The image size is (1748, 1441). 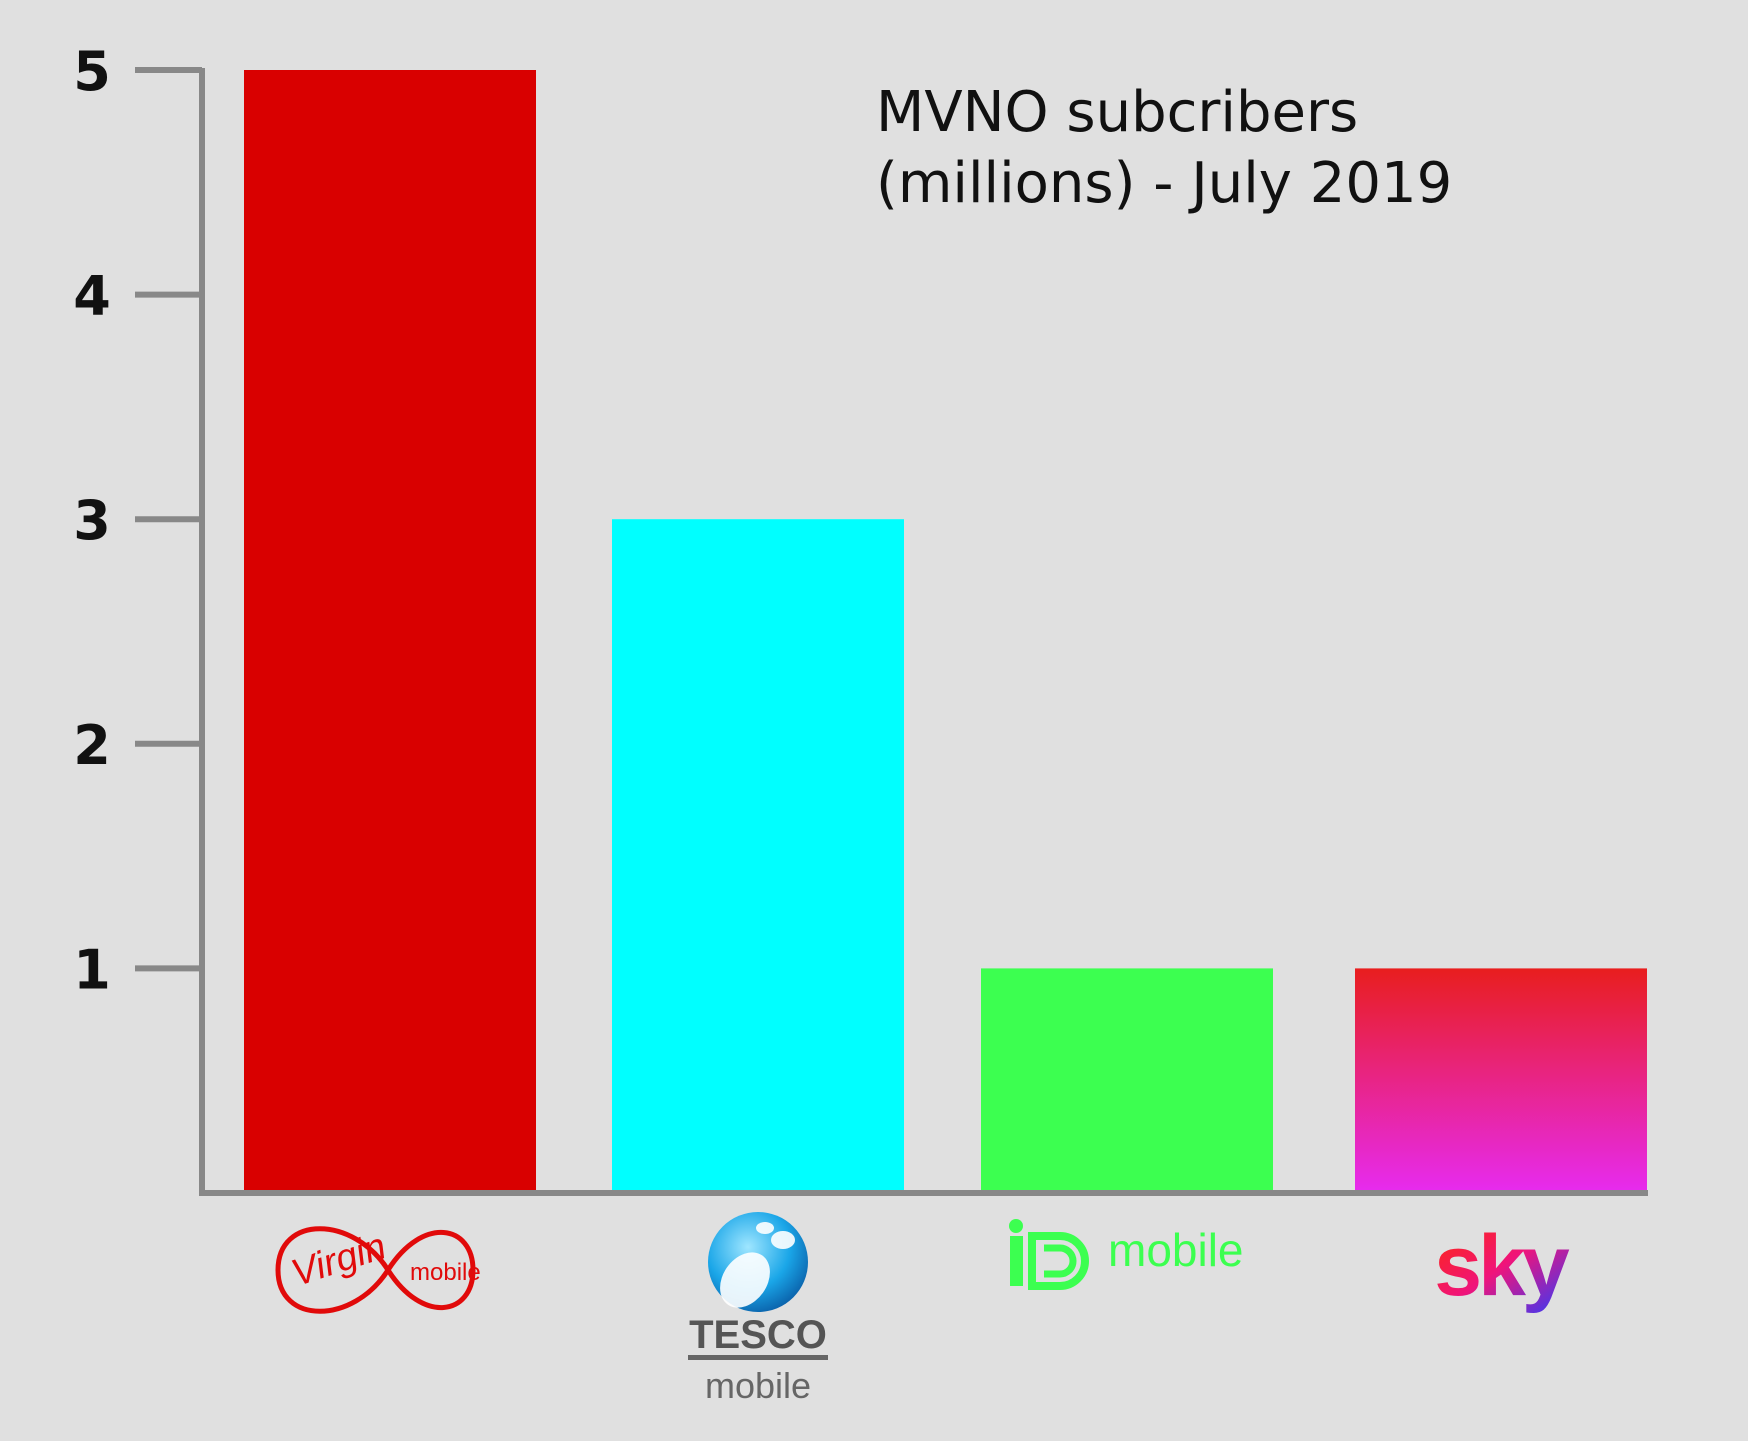 What do you see at coordinates (758, 1335) in the screenshot?
I see `tesco-brand-text: TESCO` at bounding box center [758, 1335].